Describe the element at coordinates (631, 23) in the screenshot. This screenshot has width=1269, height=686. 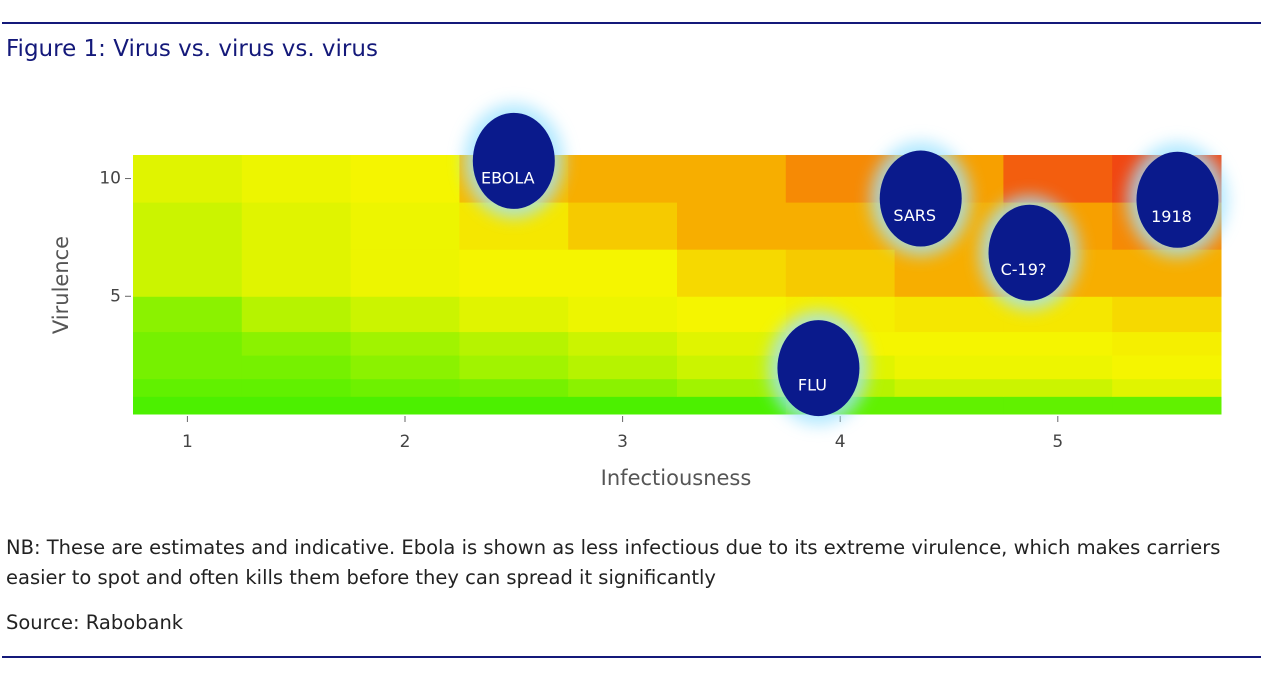
I see `top-rule` at that location.